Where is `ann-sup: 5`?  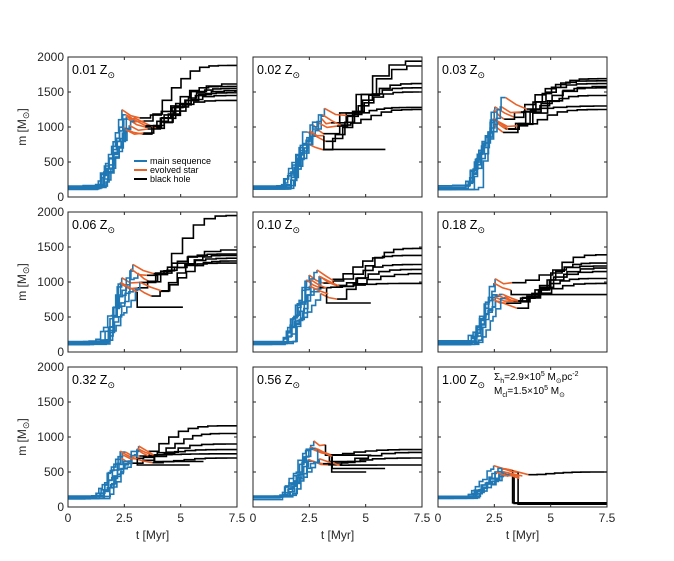 ann-sup: 5 is located at coordinates (543, 374).